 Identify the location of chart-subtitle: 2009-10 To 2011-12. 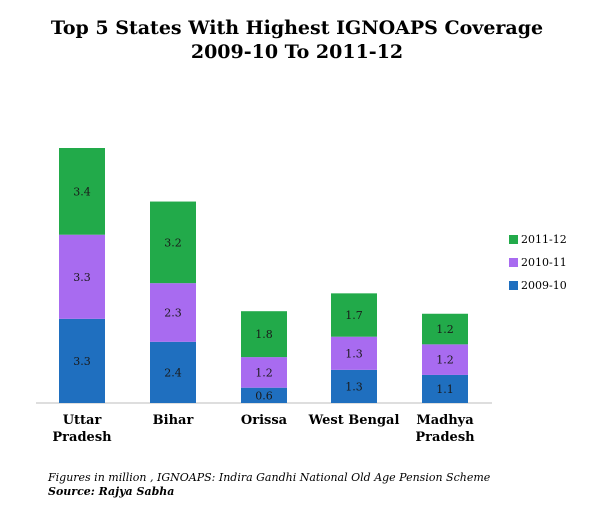
(297, 52).